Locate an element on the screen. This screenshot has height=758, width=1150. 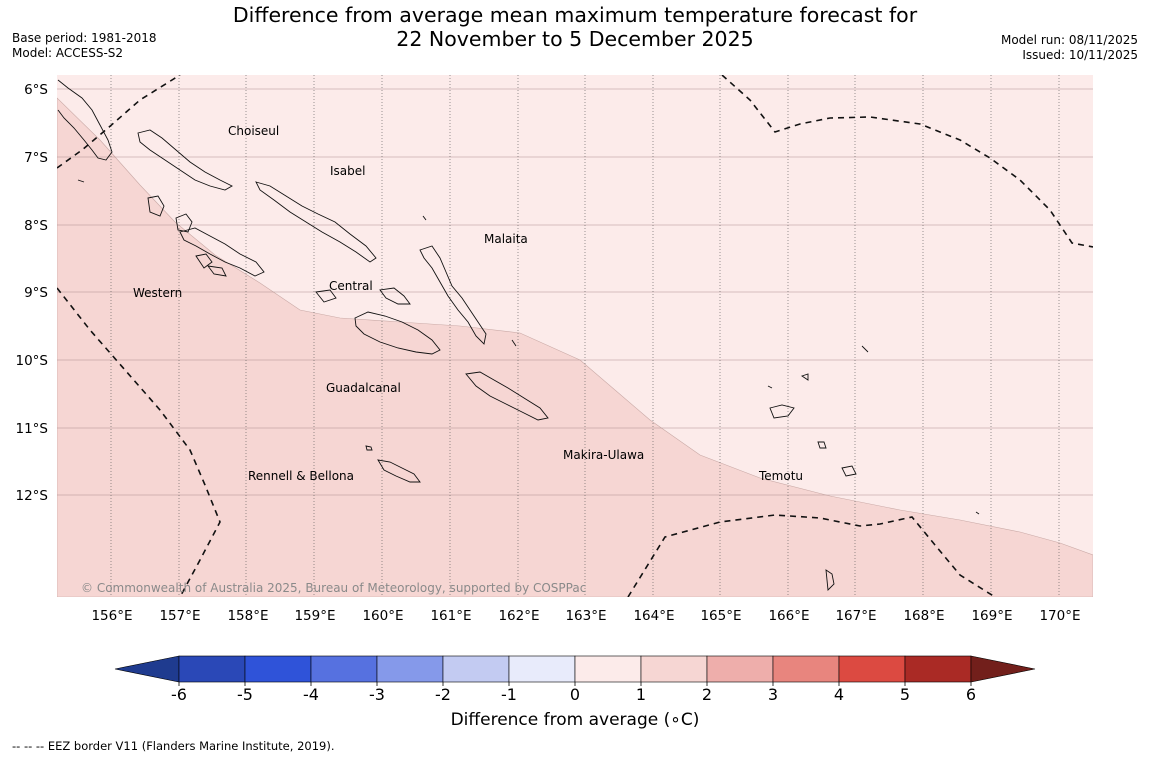
region-label-isabel: Isabel is located at coordinates (347, 171).